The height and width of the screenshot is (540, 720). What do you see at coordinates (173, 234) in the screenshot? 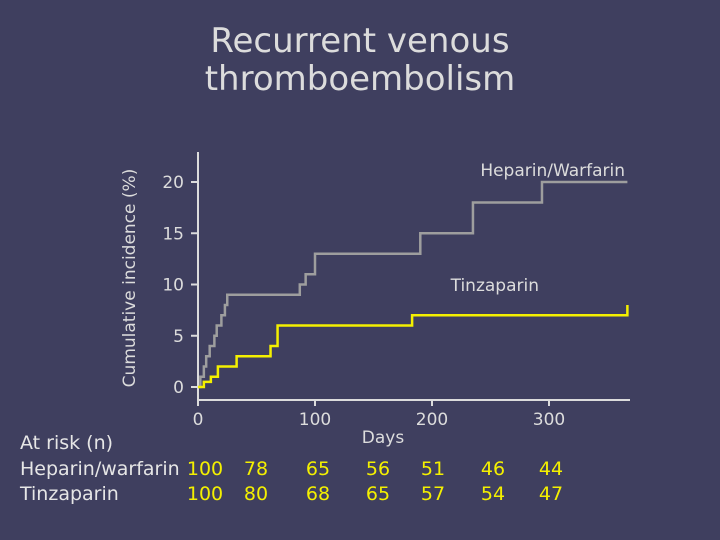
I see `y-tick-label: 15` at bounding box center [173, 234].